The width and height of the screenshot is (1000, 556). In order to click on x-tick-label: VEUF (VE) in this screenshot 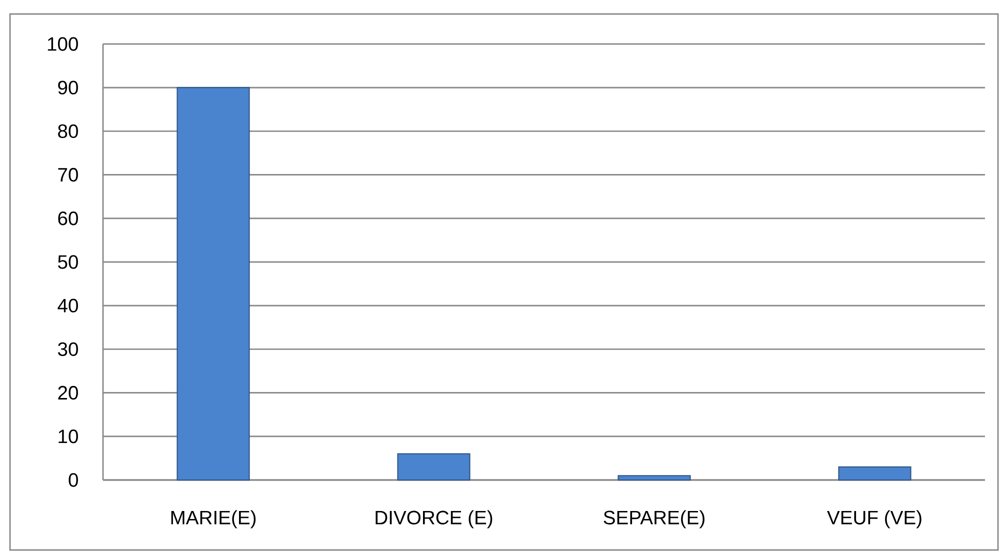, I will do `click(874, 519)`.